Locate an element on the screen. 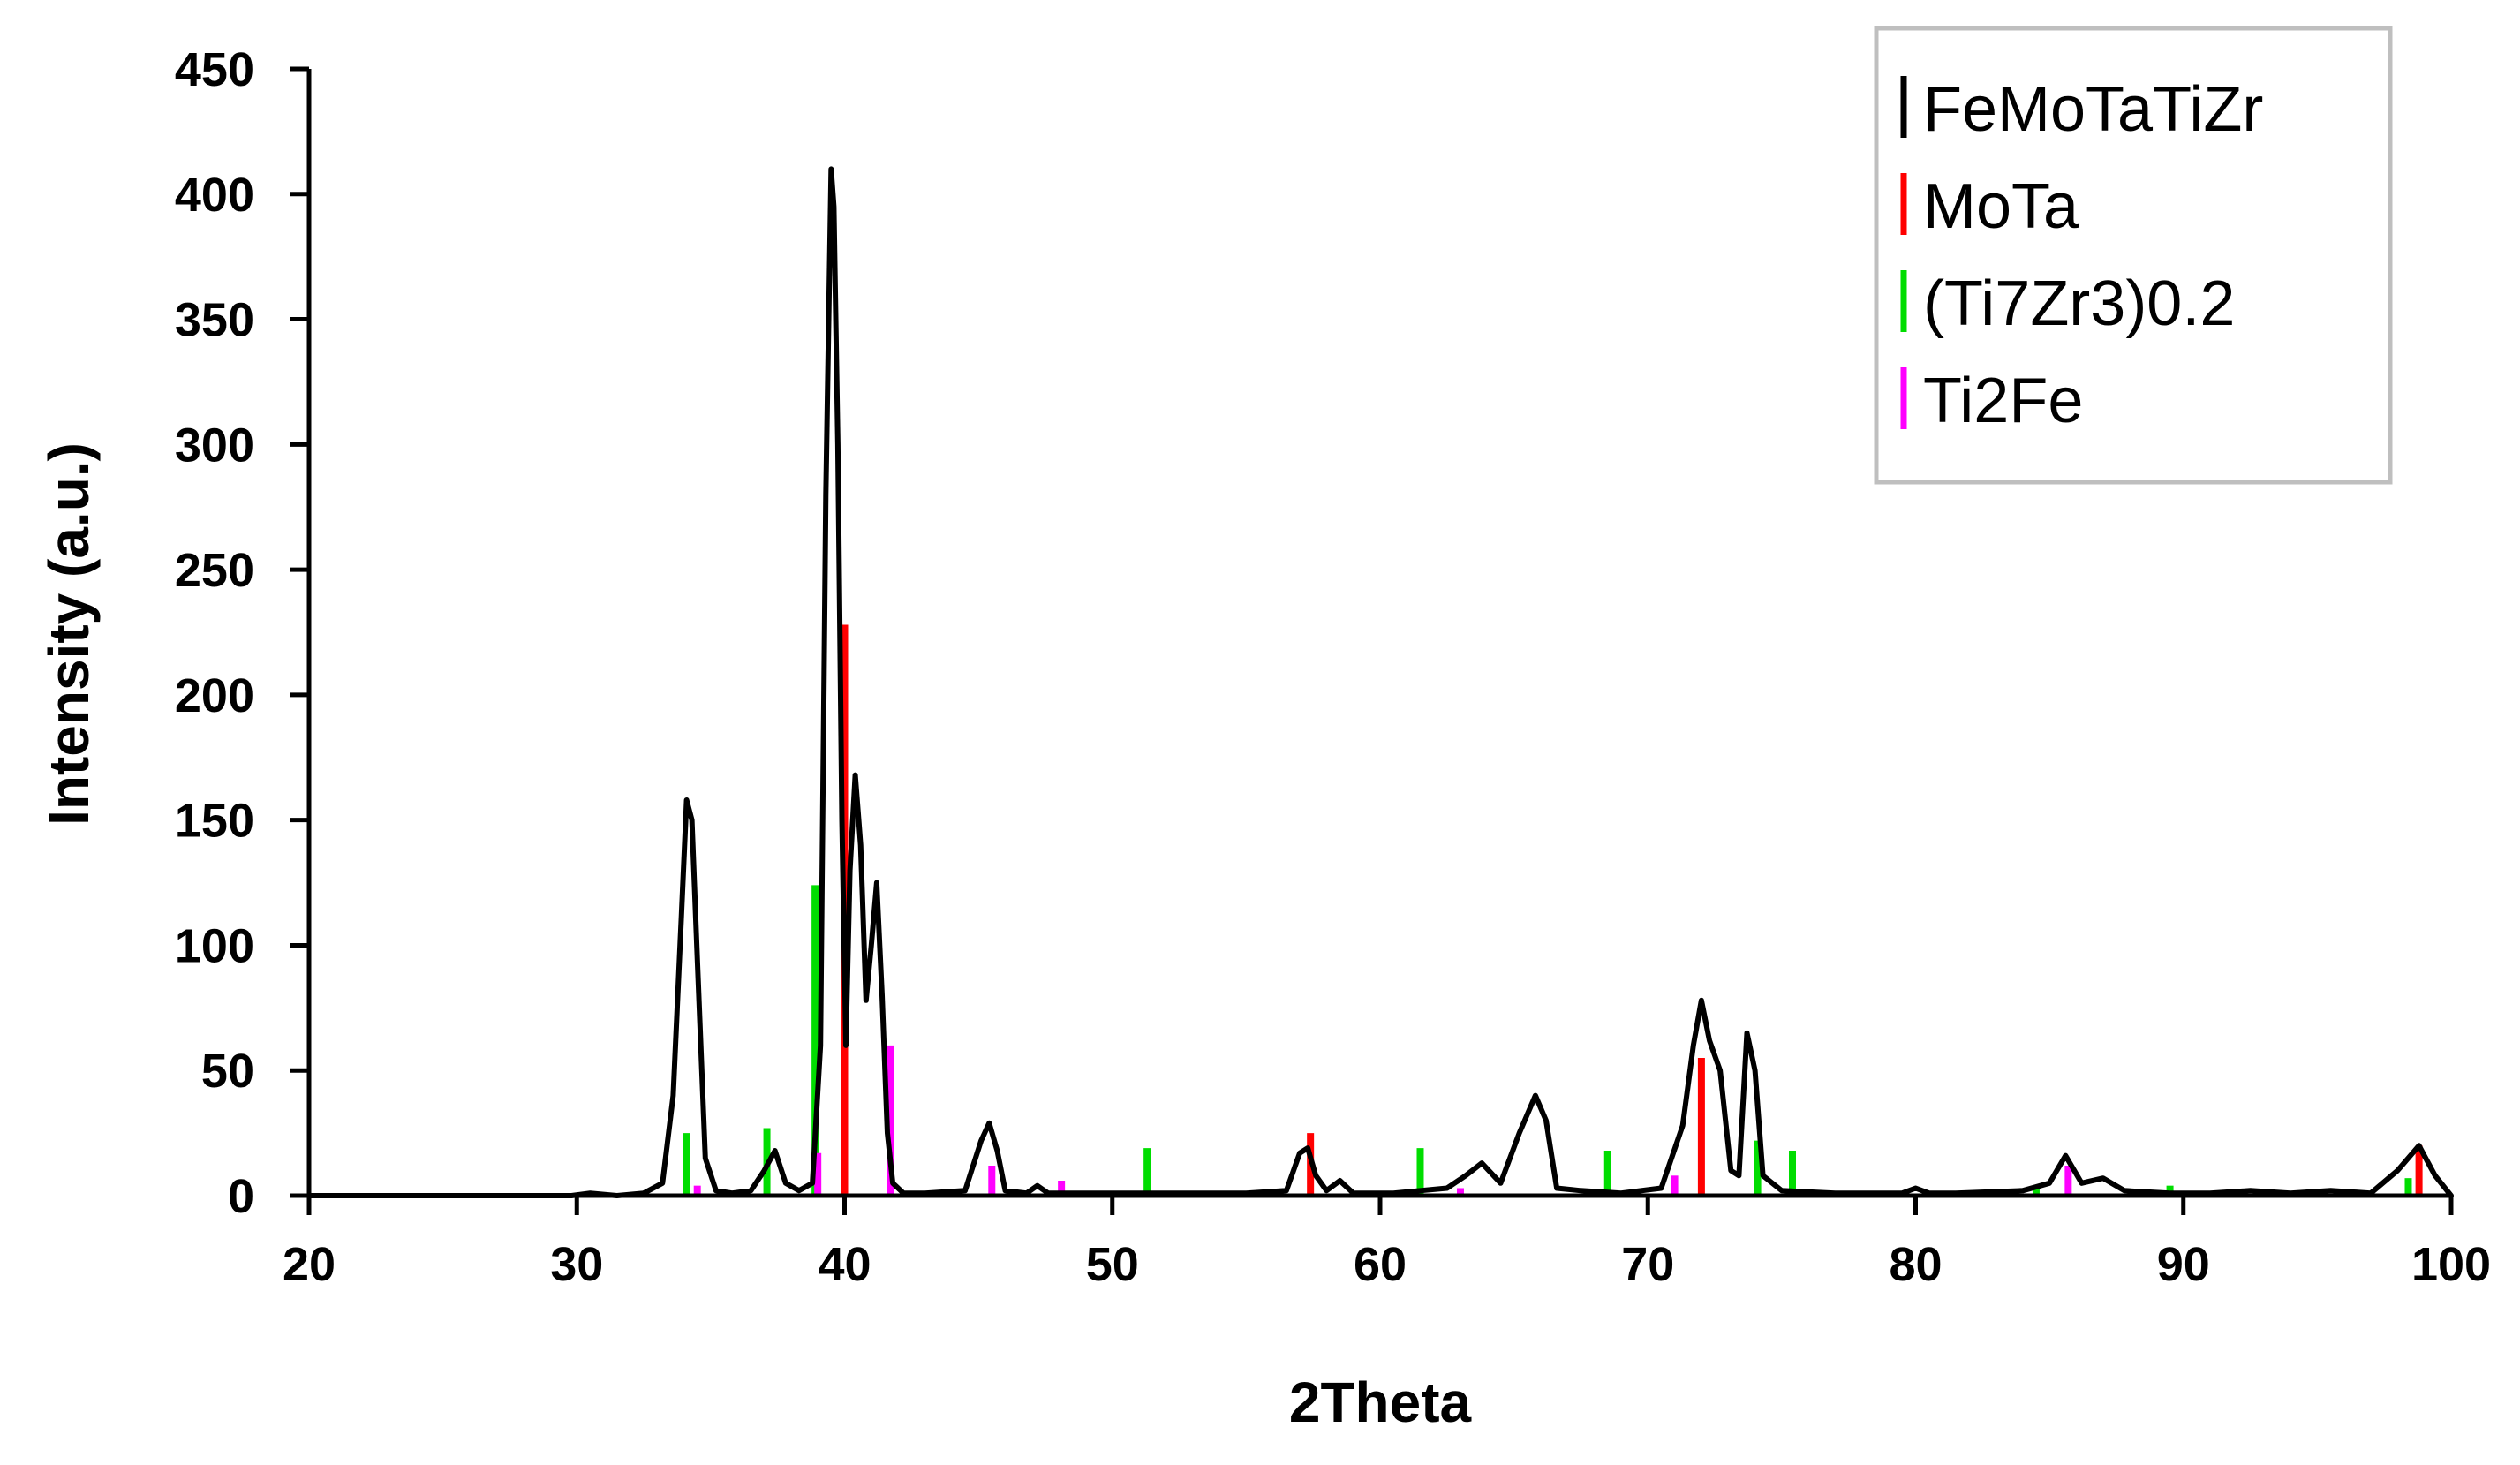 The width and height of the screenshot is (2520, 1465). y-tick-label: 350 is located at coordinates (214, 320).